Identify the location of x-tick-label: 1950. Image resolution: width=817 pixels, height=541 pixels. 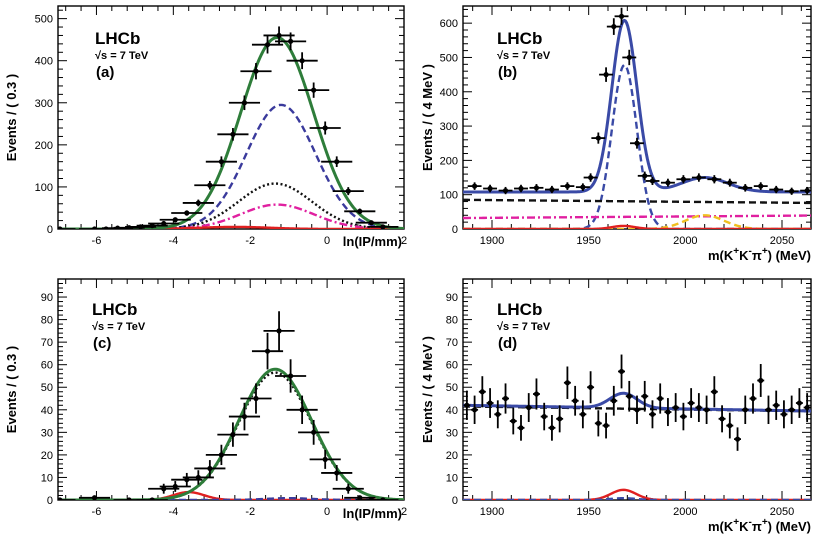
(588, 241).